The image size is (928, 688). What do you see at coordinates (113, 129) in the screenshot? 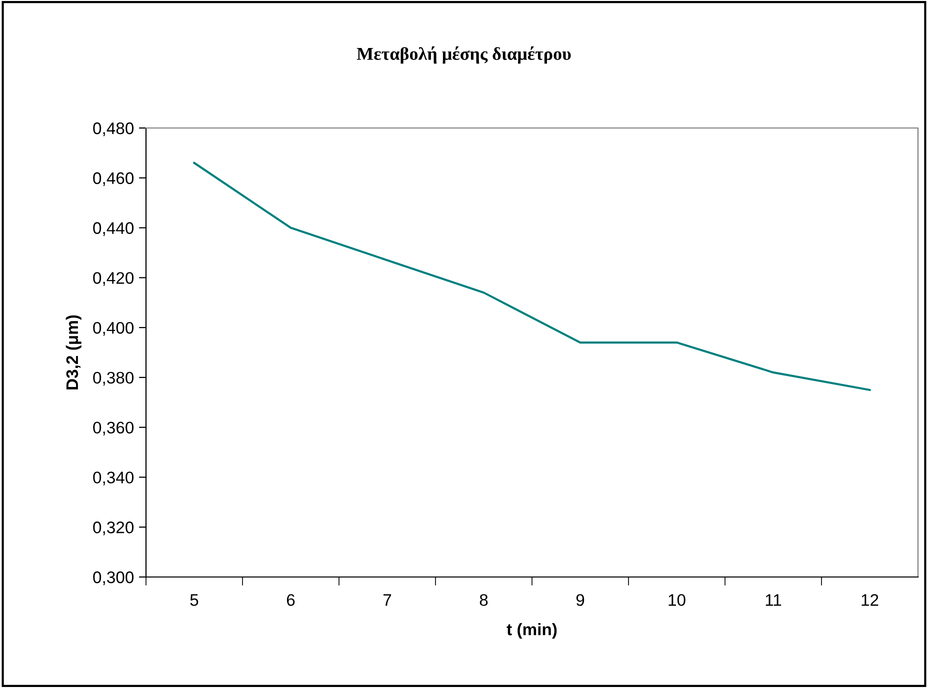
I see `y-tick-label: 0,480` at bounding box center [113, 129].